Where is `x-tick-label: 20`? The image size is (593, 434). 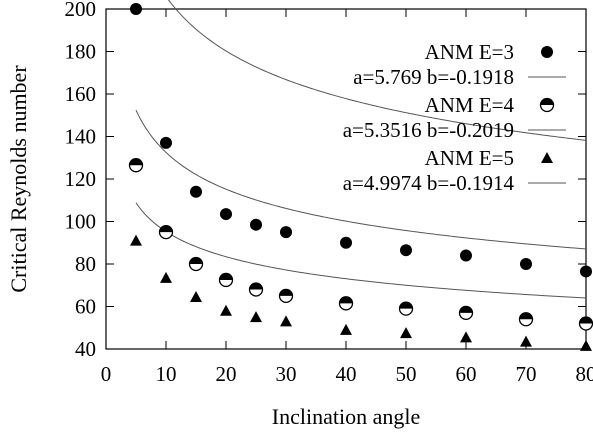
x-tick-label: 20 is located at coordinates (226, 374).